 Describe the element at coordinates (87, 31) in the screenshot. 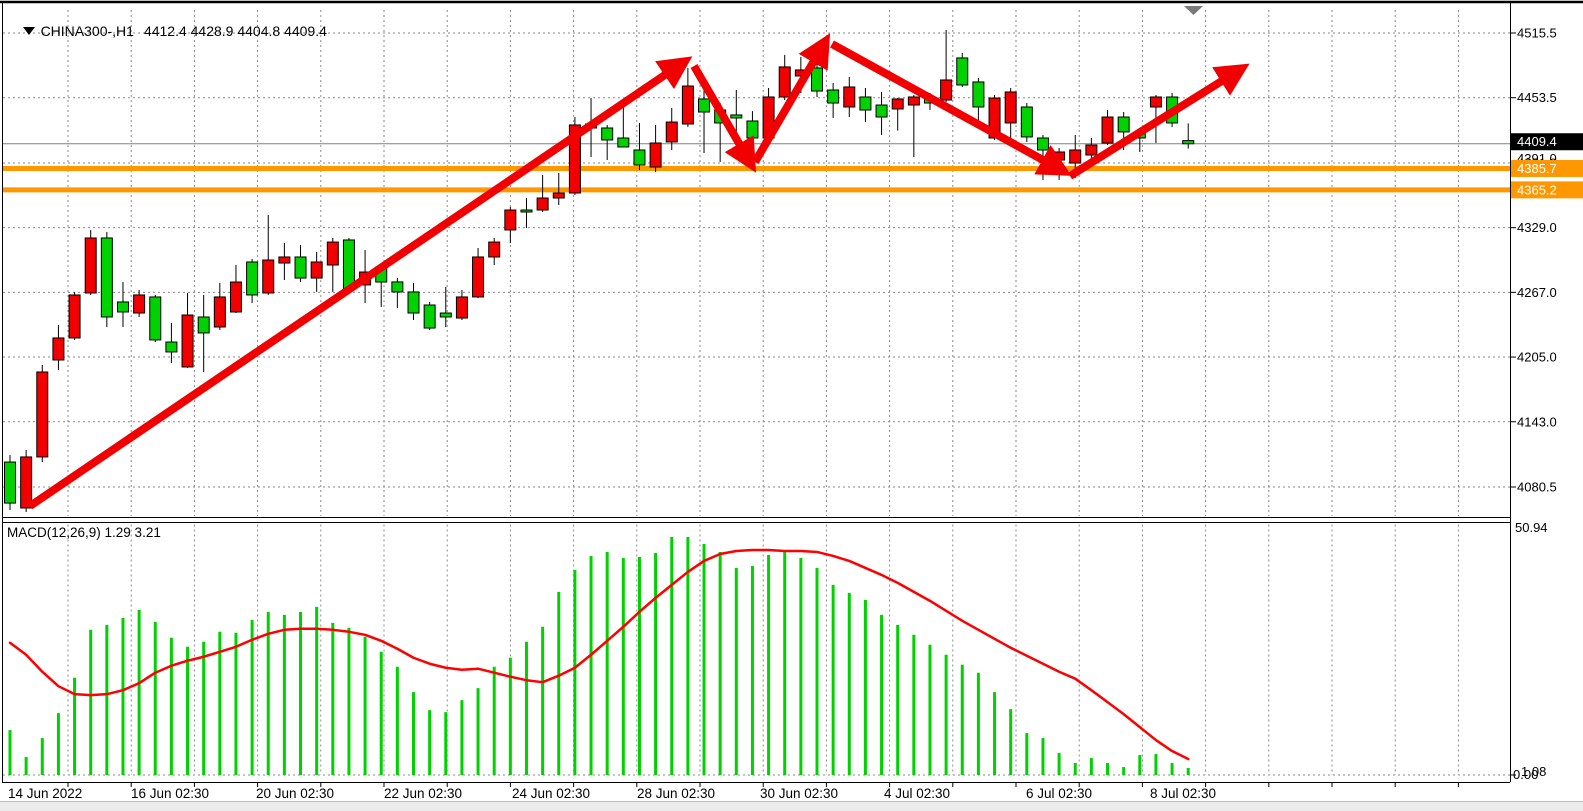

I see `symbol-period-label: CHINA300-,H1` at that location.